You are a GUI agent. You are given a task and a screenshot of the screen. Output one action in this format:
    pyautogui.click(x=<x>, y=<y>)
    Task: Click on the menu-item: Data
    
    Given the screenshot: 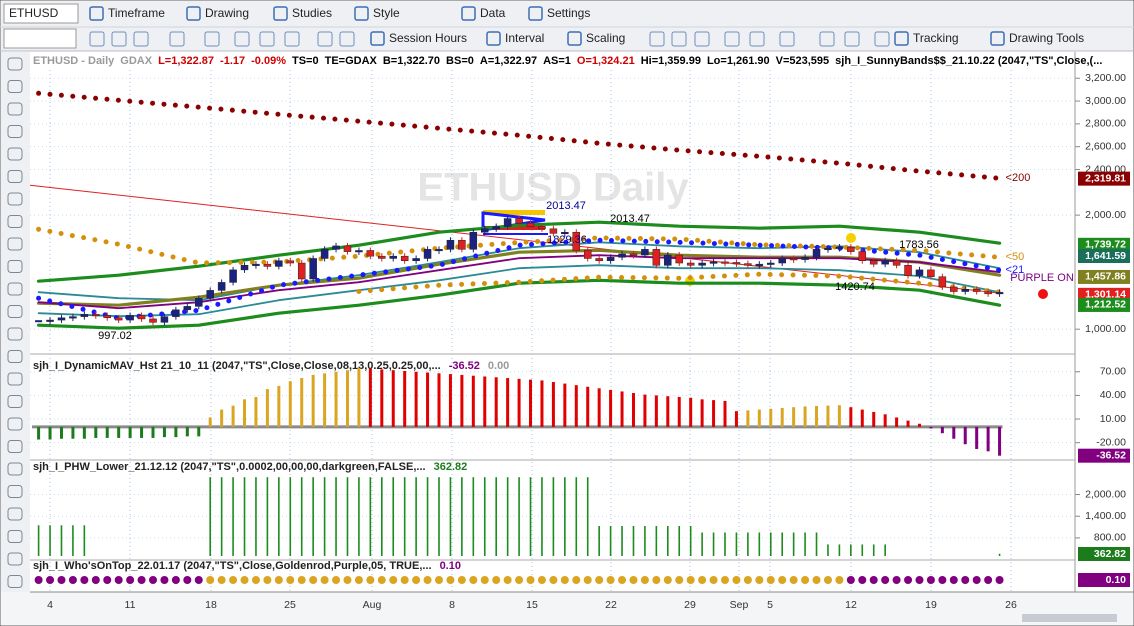 What is the action you would take?
    pyautogui.click(x=493, y=13)
    